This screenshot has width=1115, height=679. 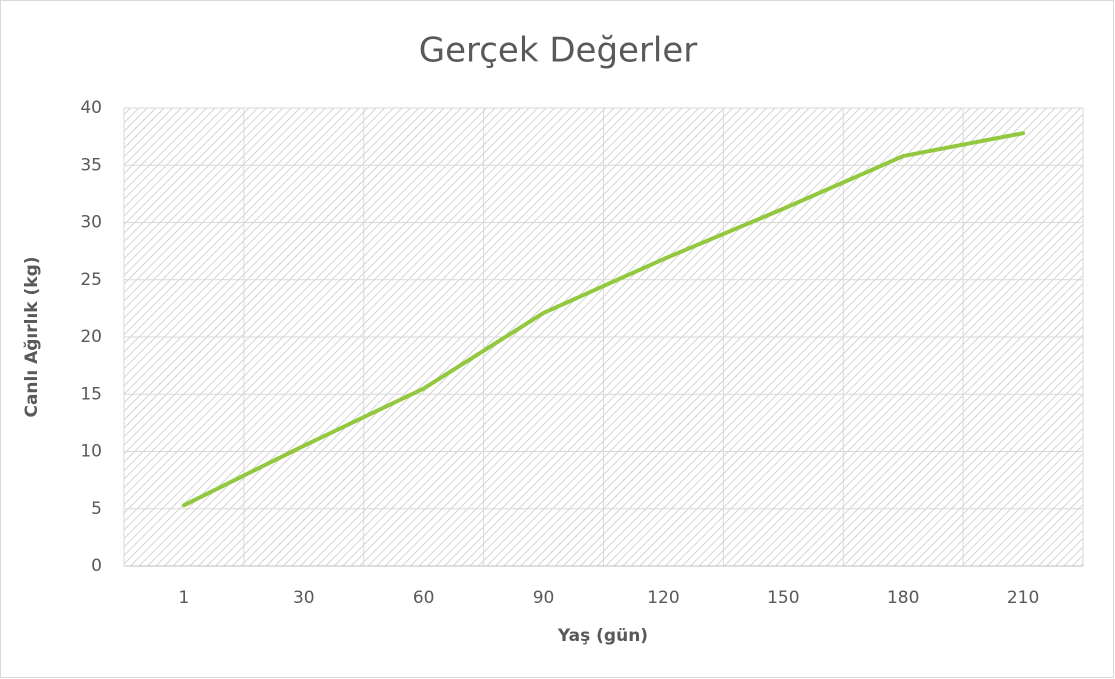 I want to click on y-tick-label: 30, so click(x=91, y=223).